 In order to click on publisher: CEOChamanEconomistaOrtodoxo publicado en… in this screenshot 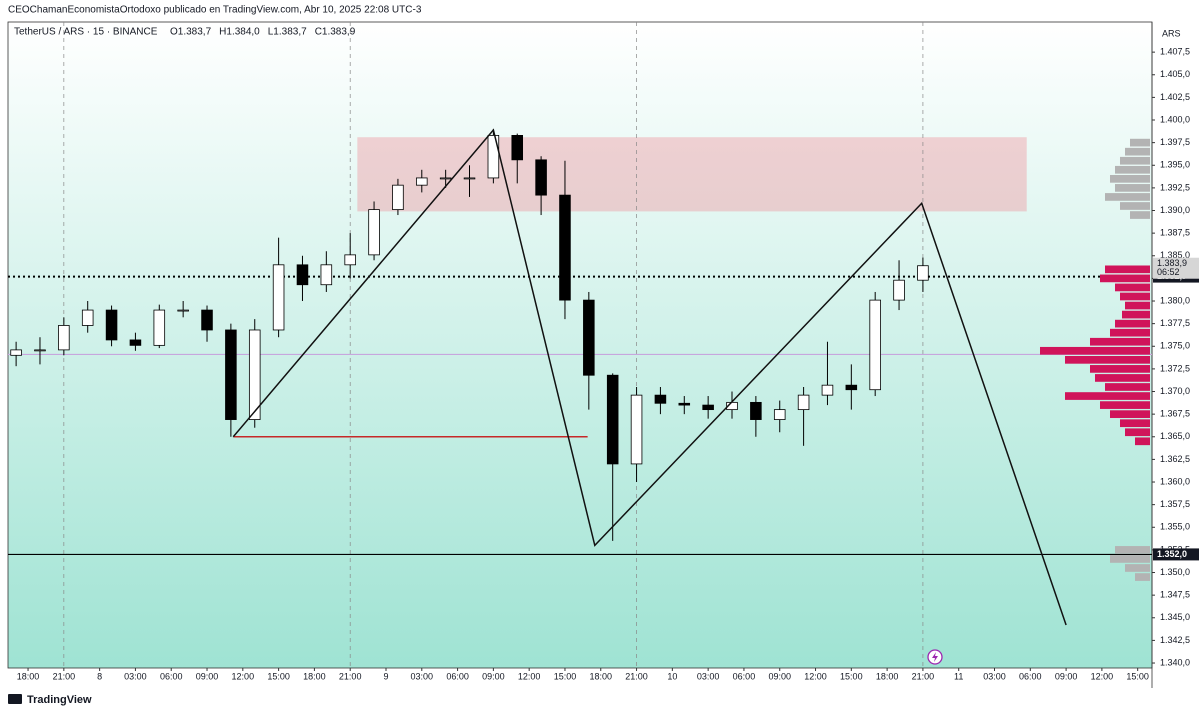, I will do `click(215, 10)`.